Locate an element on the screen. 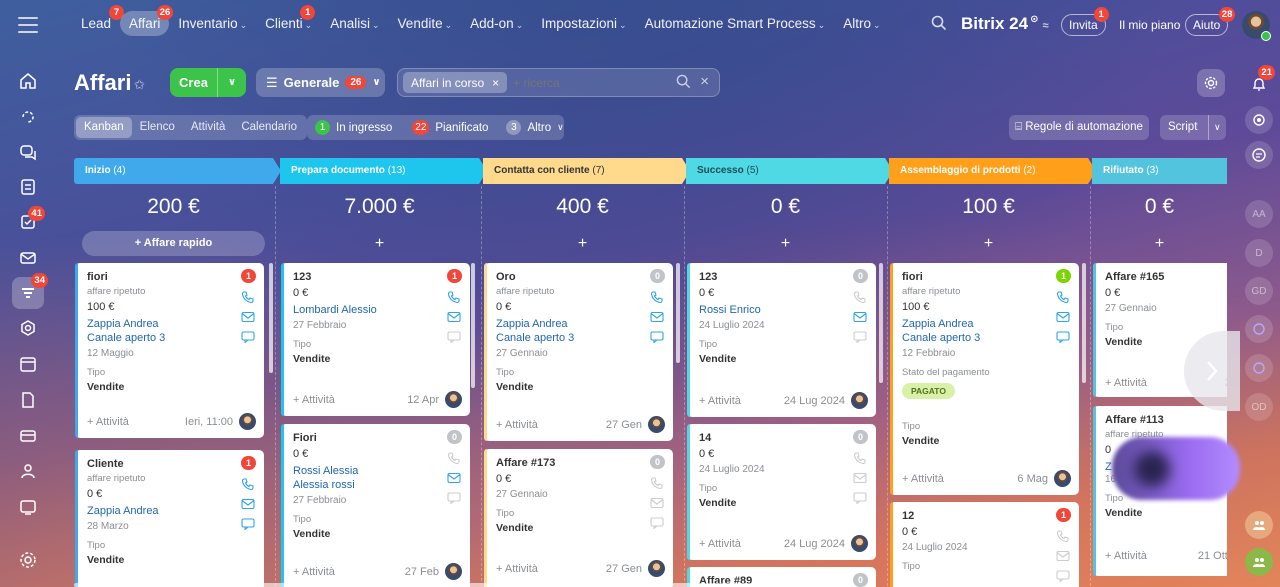 The width and height of the screenshot is (1280, 587). filter-chip: Affari in corso × is located at coordinates (455, 82).